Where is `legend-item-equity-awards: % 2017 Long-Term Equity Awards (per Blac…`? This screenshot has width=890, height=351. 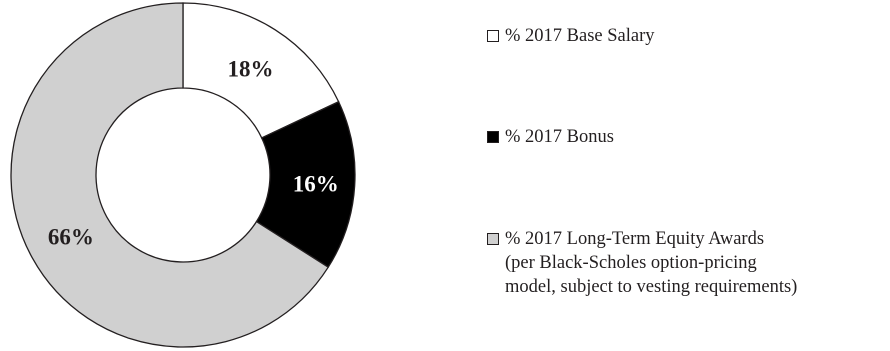
legend-item-equity-awards: % 2017 Long-Term Equity Awards (per Blac… is located at coordinates (687, 263).